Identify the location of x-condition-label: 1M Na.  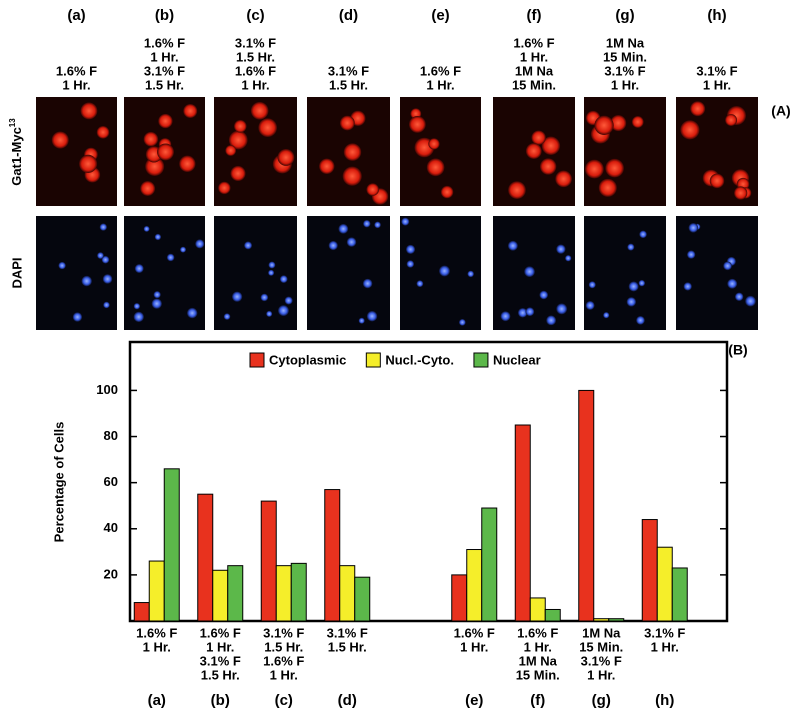
(538, 660).